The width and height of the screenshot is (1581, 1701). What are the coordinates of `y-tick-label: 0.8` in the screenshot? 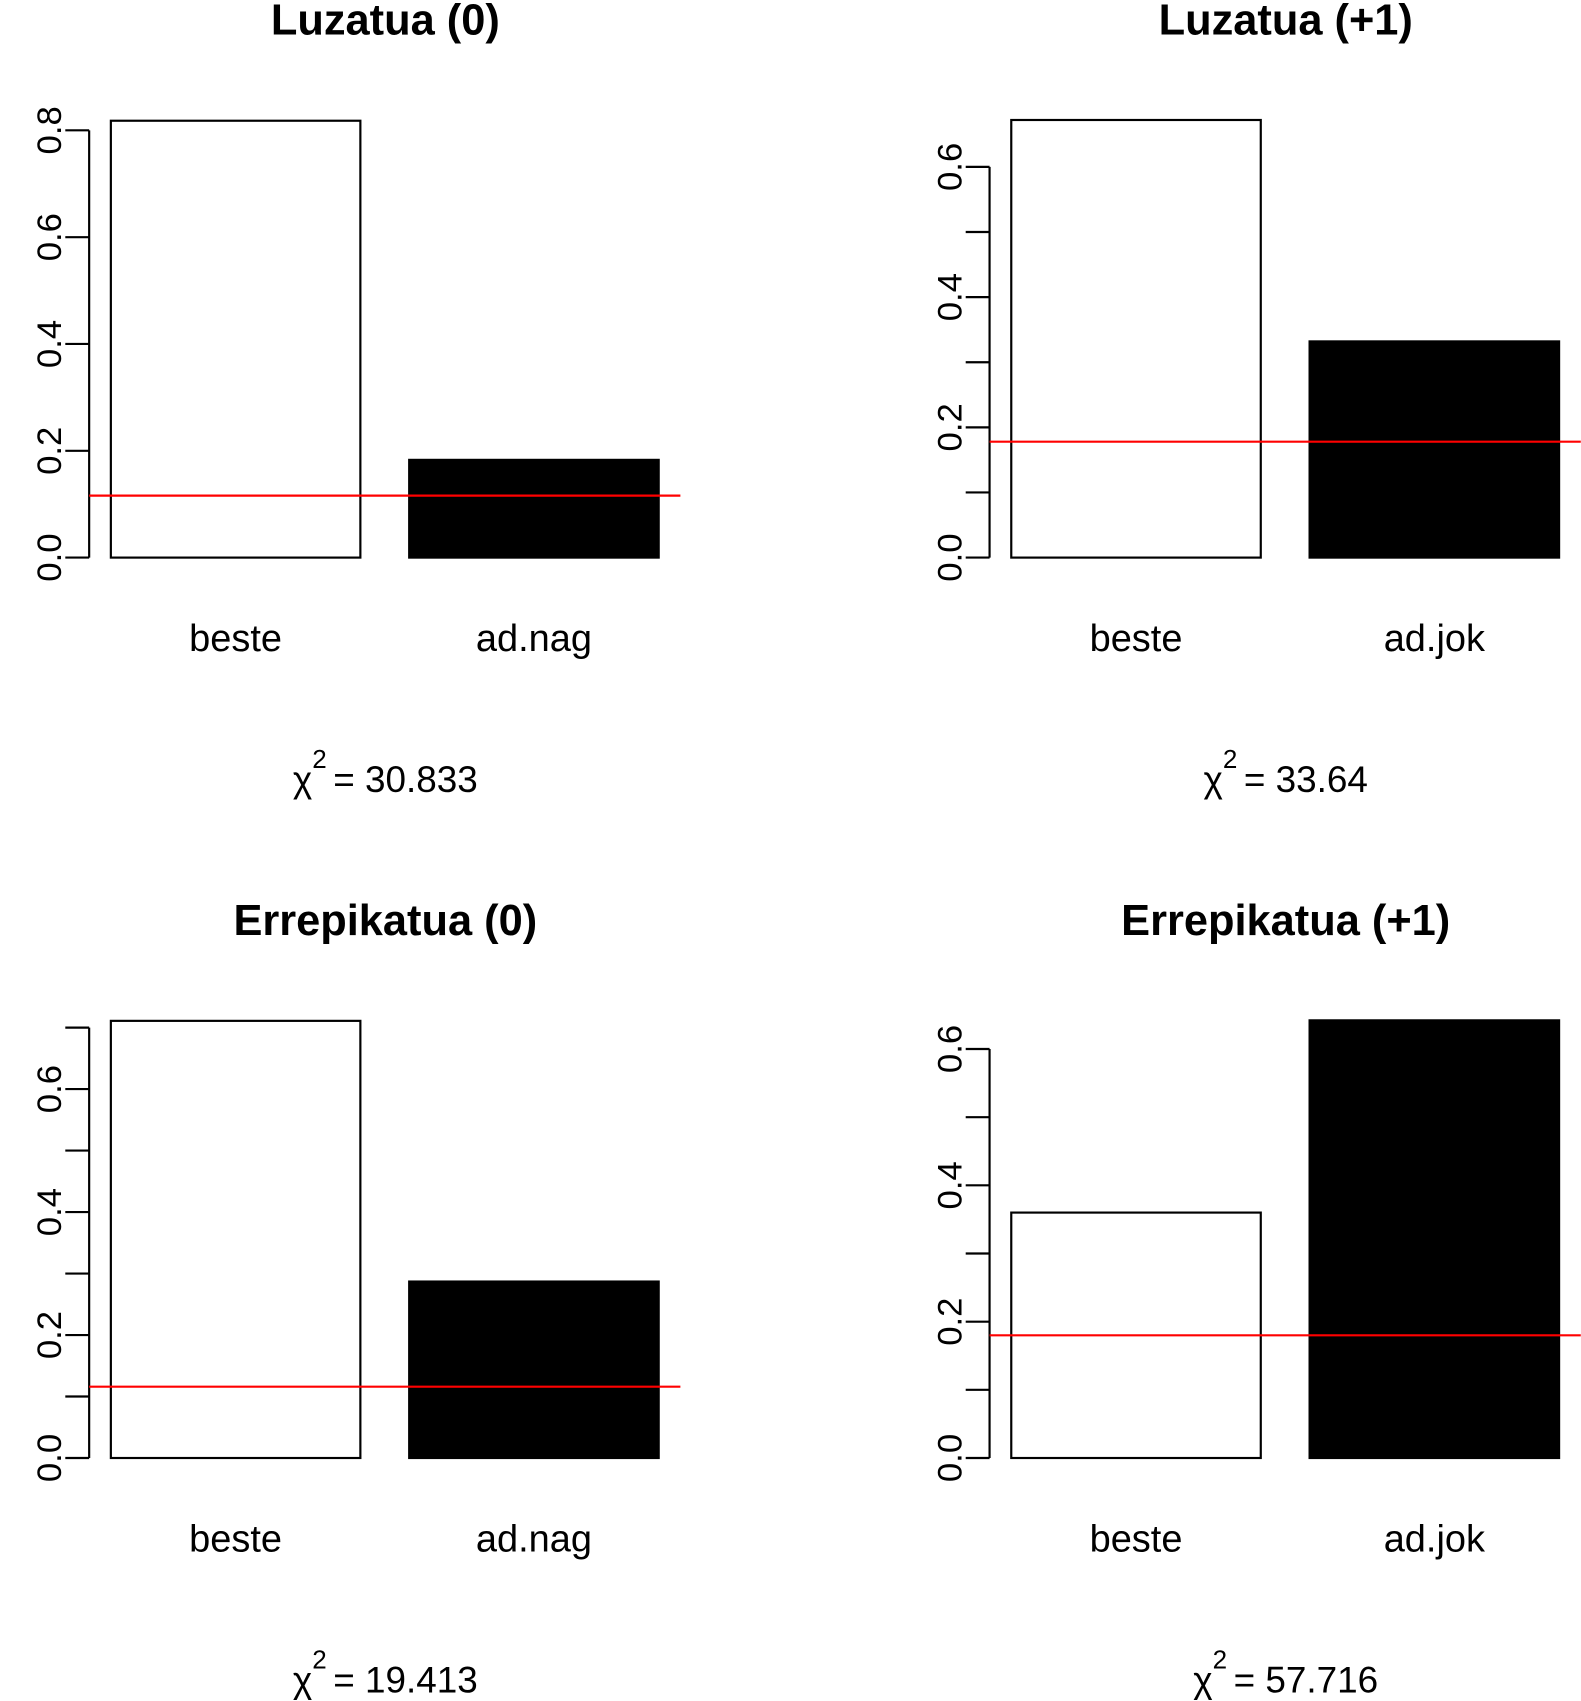 It's located at (50, 130).